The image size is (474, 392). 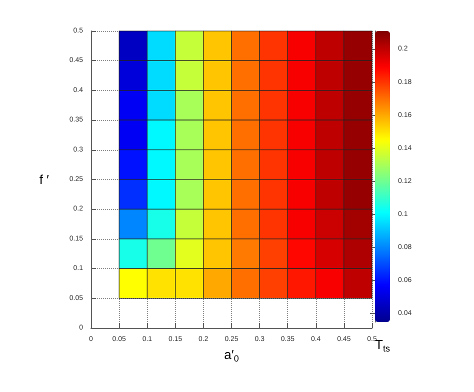 I want to click on y-axis-title: f ′, so click(x=44, y=179).